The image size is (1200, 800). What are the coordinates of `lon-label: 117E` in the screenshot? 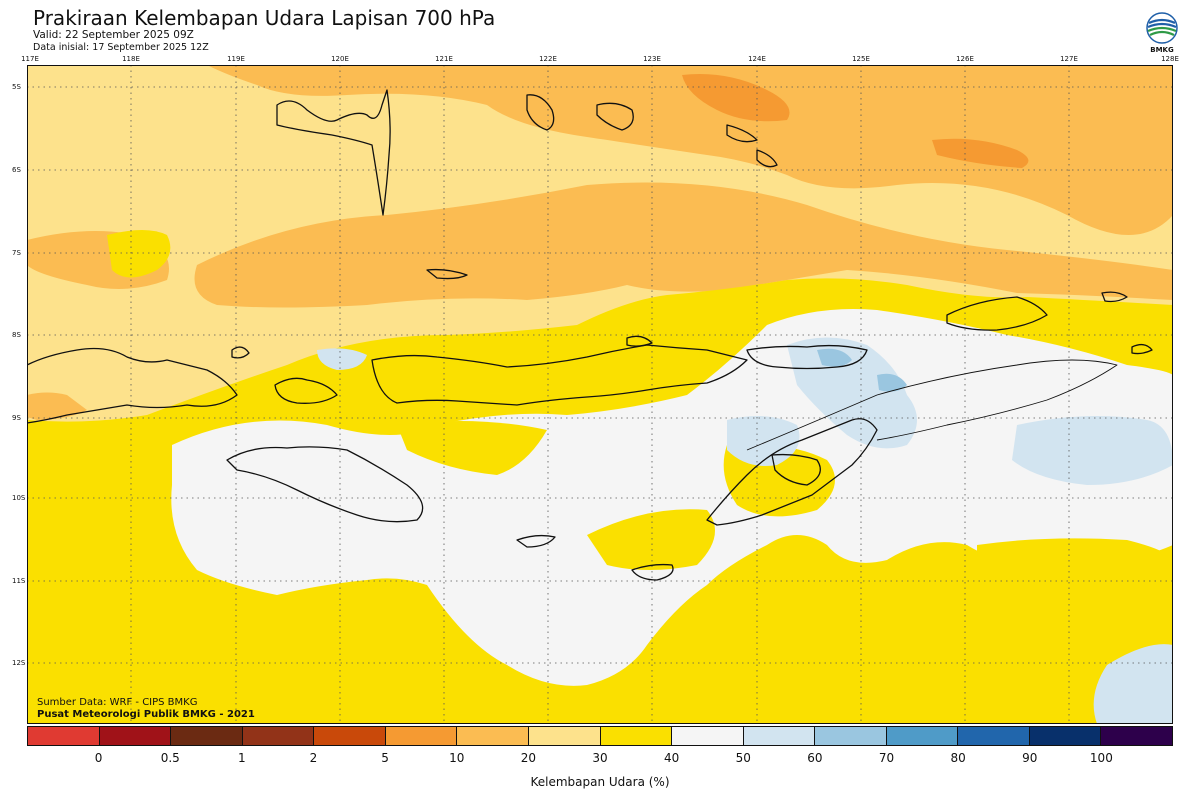 It's located at (30, 59).